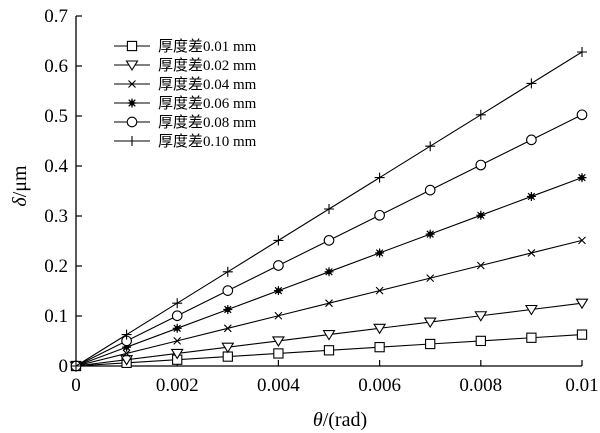 Image resolution: width=600 pixels, height=433 pixels. What do you see at coordinates (56, 166) in the screenshot?
I see `y-tick-label: 0.4` at bounding box center [56, 166].